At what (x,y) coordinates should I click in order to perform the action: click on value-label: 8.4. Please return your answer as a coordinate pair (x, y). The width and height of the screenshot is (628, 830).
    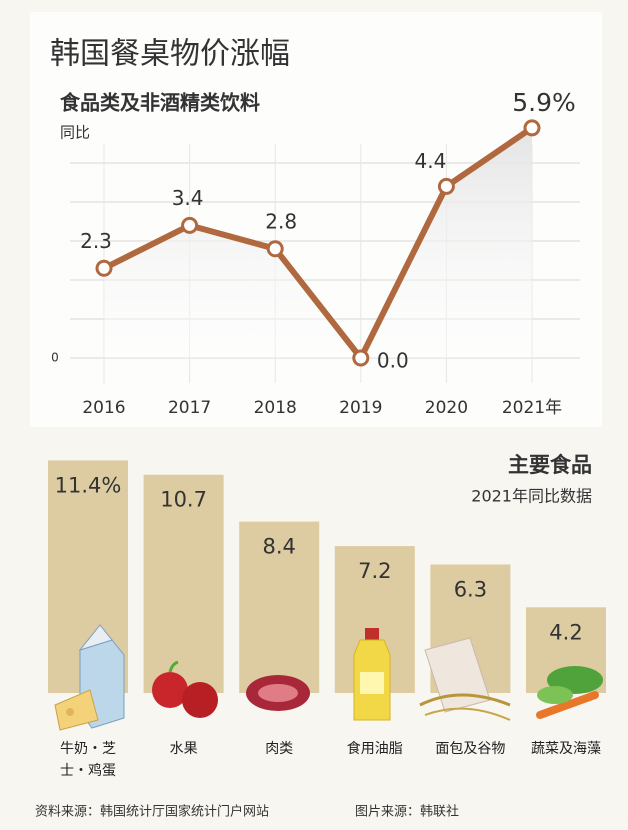
    Looking at the image, I should click on (278, 547).